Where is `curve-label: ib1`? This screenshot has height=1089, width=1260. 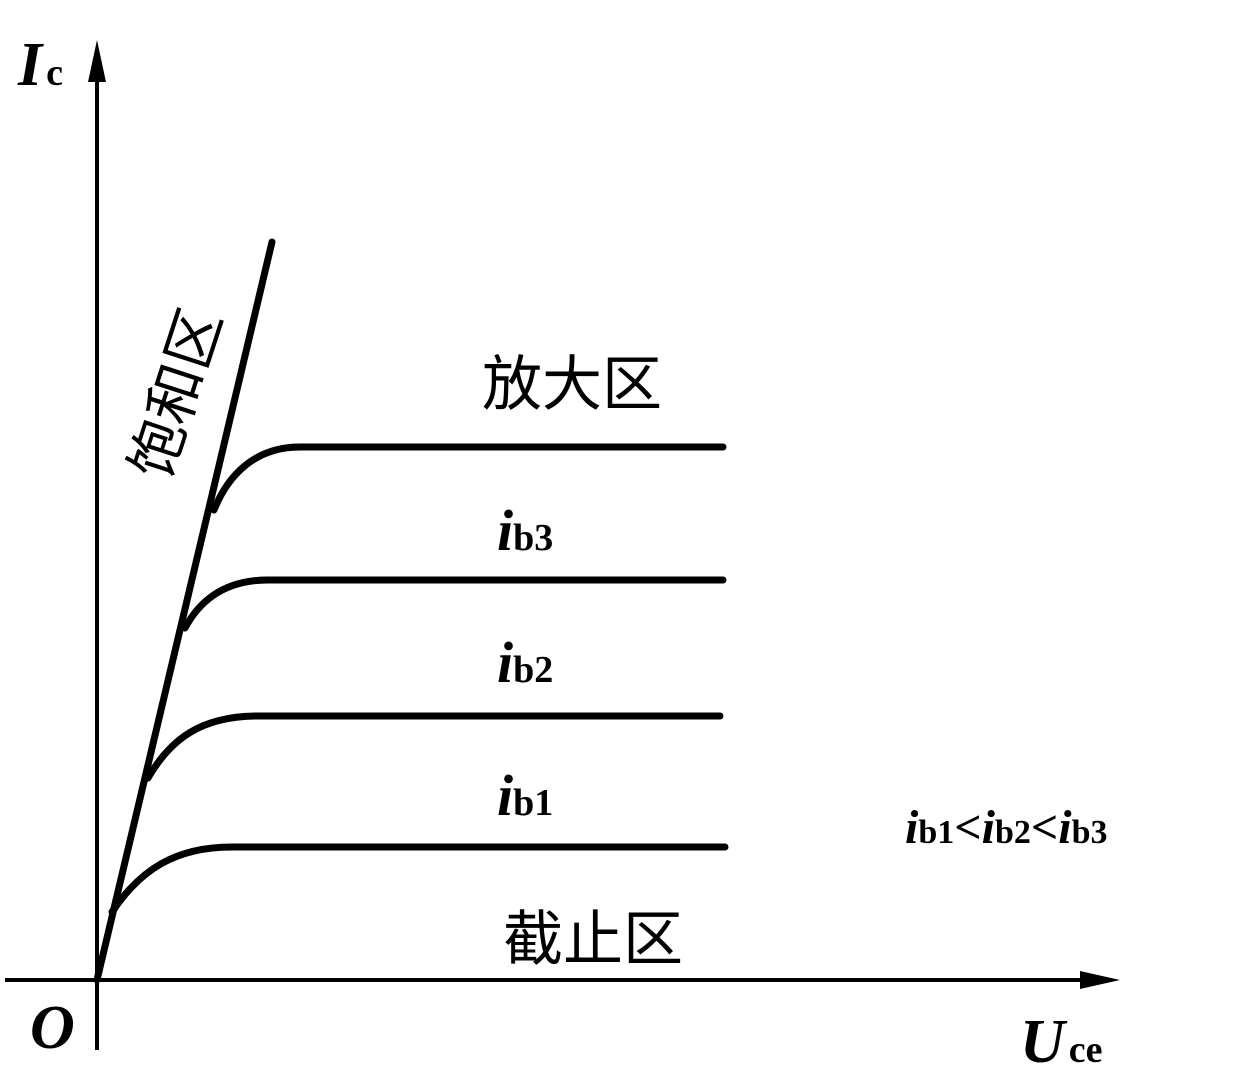
curve-label: ib1 is located at coordinates (525, 795).